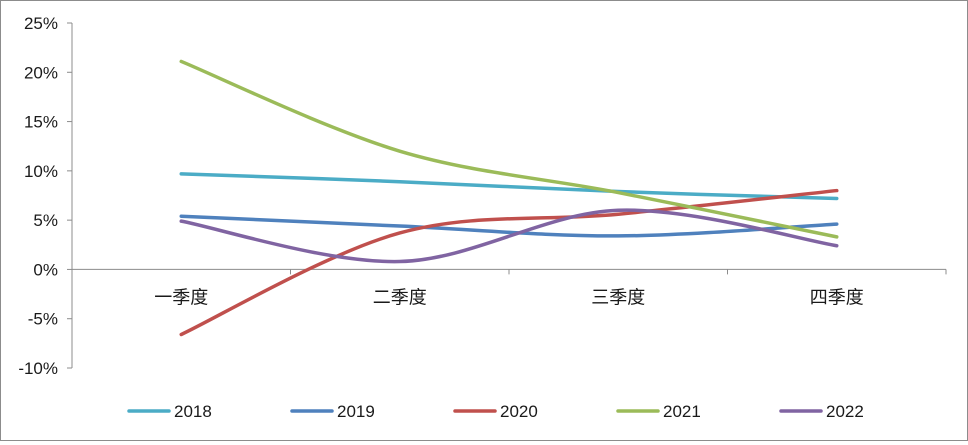 This screenshot has width=968, height=445. I want to click on y-tick-label: -10%, so click(38, 368).